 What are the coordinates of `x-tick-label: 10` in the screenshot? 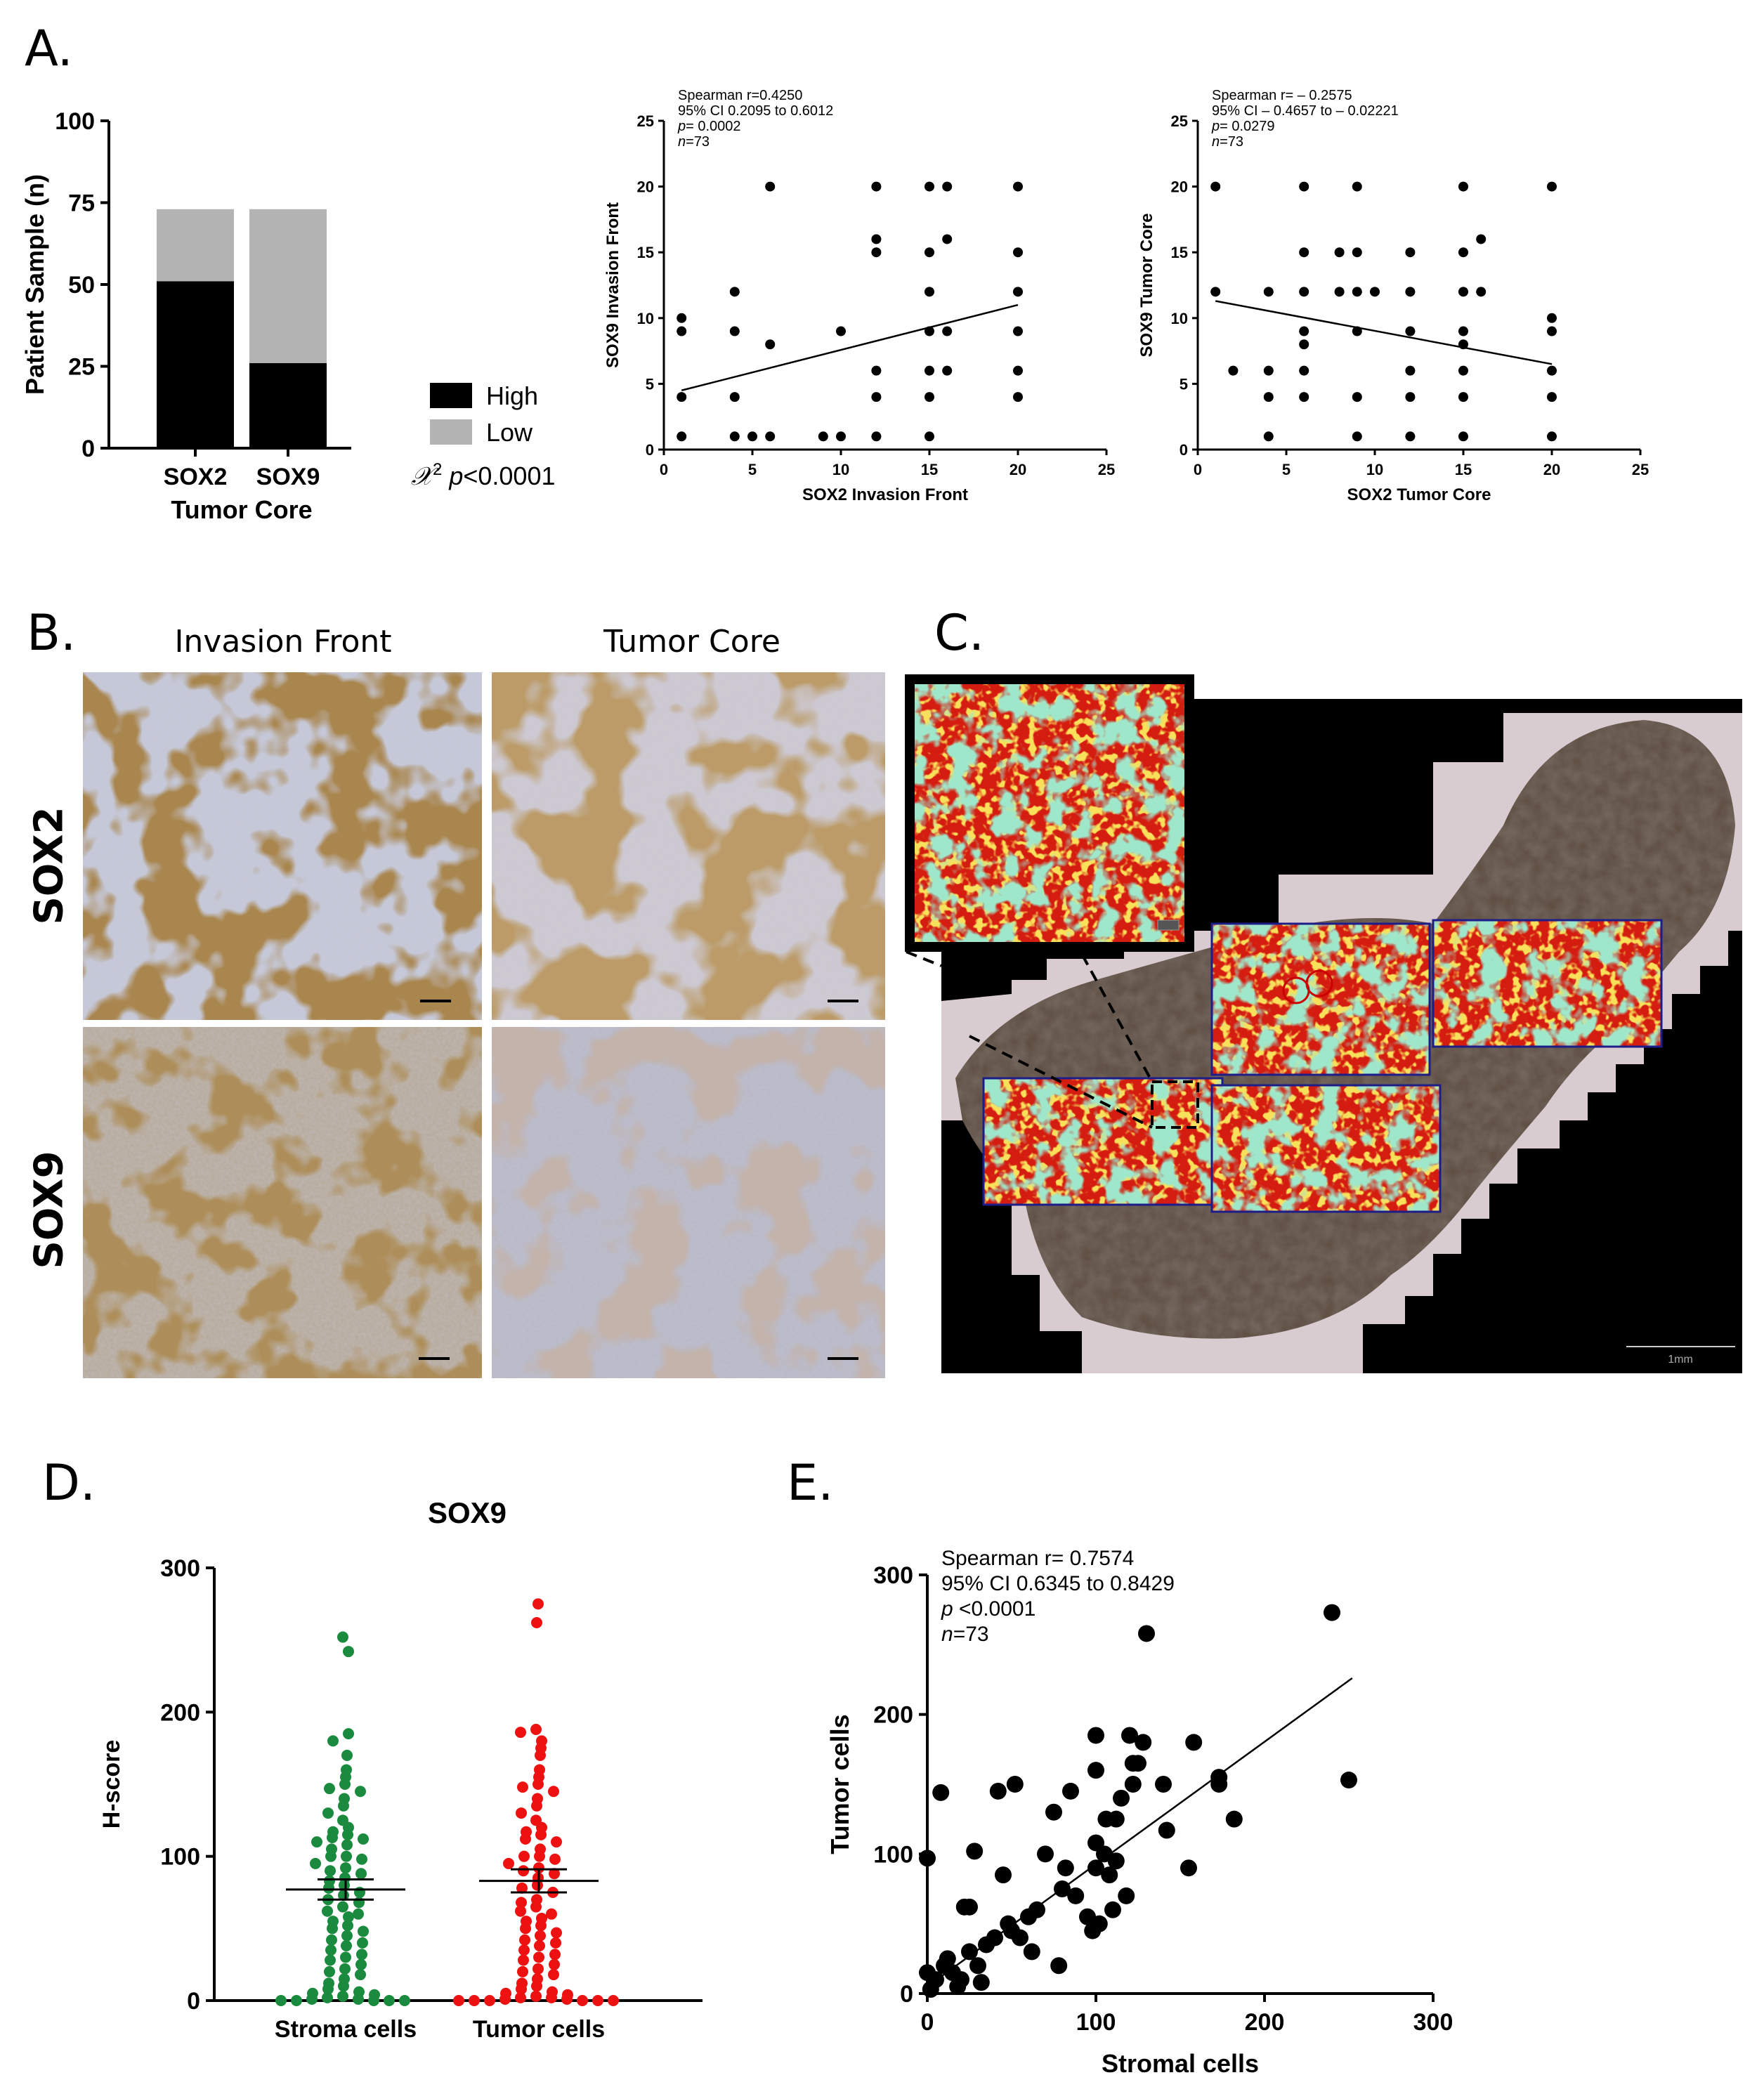 It's located at (840, 470).